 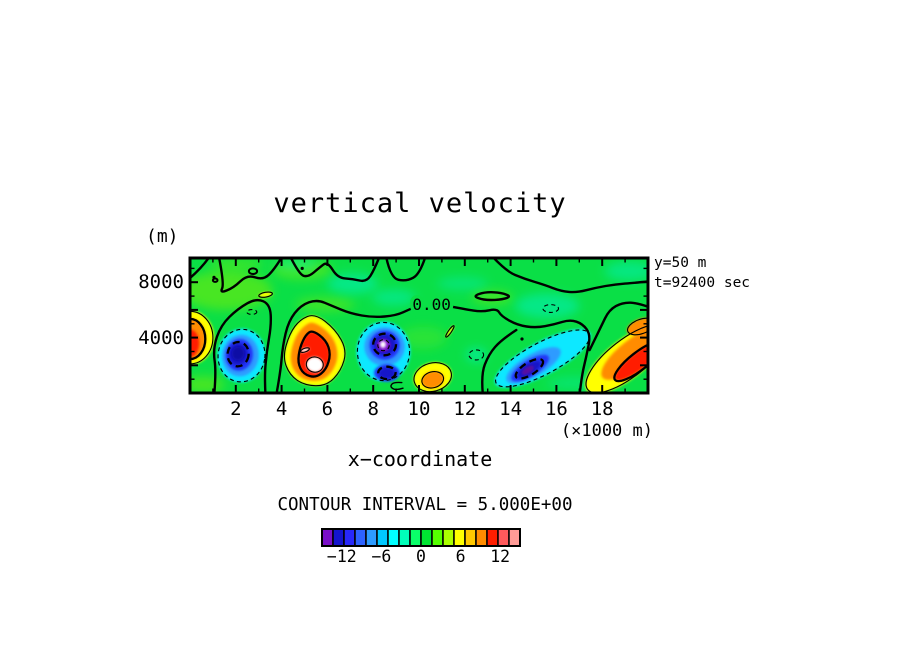 What do you see at coordinates (281, 409) in the screenshot?
I see `x-tick-label: 4` at bounding box center [281, 409].